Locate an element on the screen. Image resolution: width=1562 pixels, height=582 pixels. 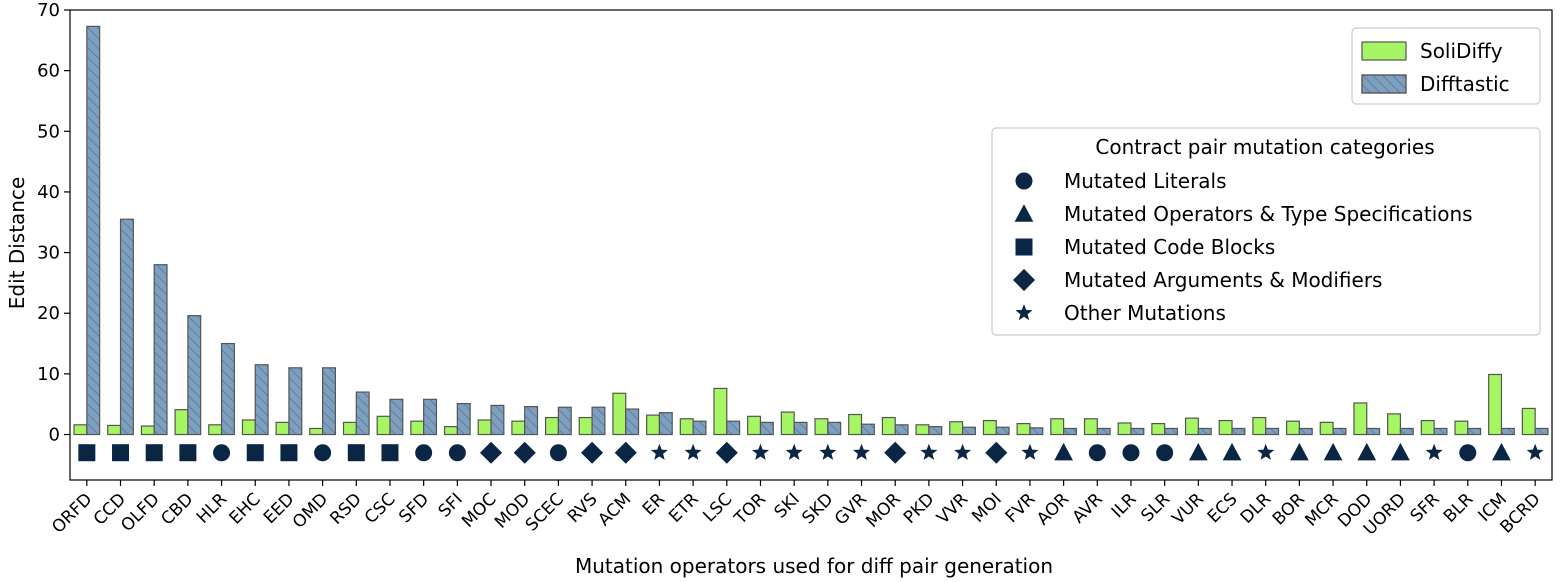
bar-difftastic-aor is located at coordinates (1070, 431).